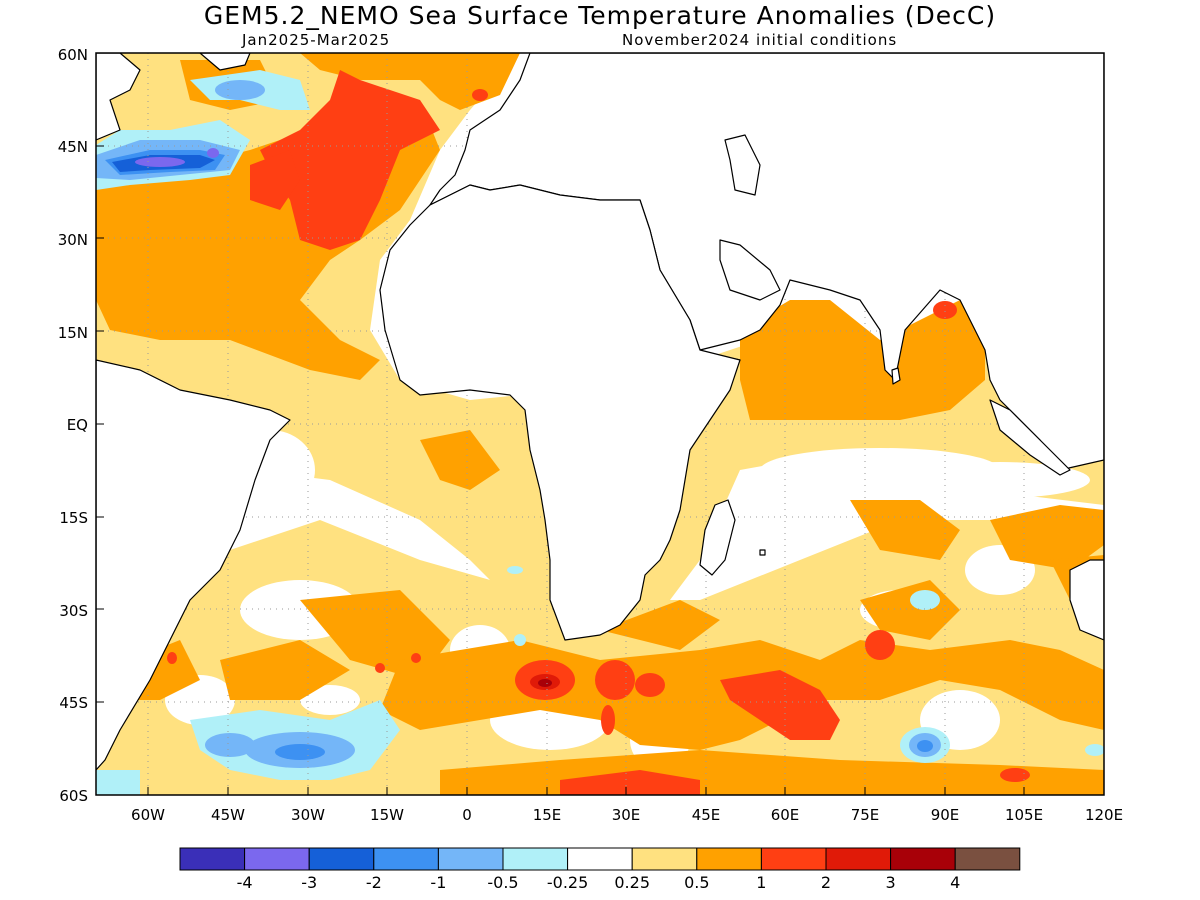 This screenshot has height=900, width=1200. What do you see at coordinates (567, 882) in the screenshot?
I see `colorbar-tick-label: -0.25` at bounding box center [567, 882].